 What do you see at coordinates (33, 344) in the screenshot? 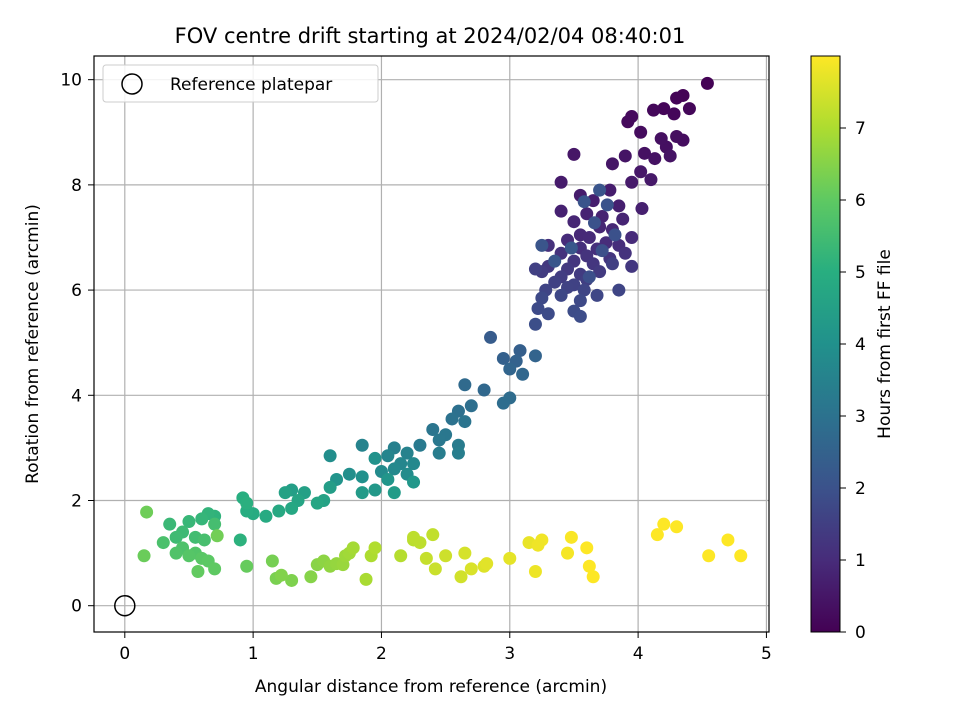
I see `y-axis-label: Rotation from reference (arcmin)` at bounding box center [33, 344].